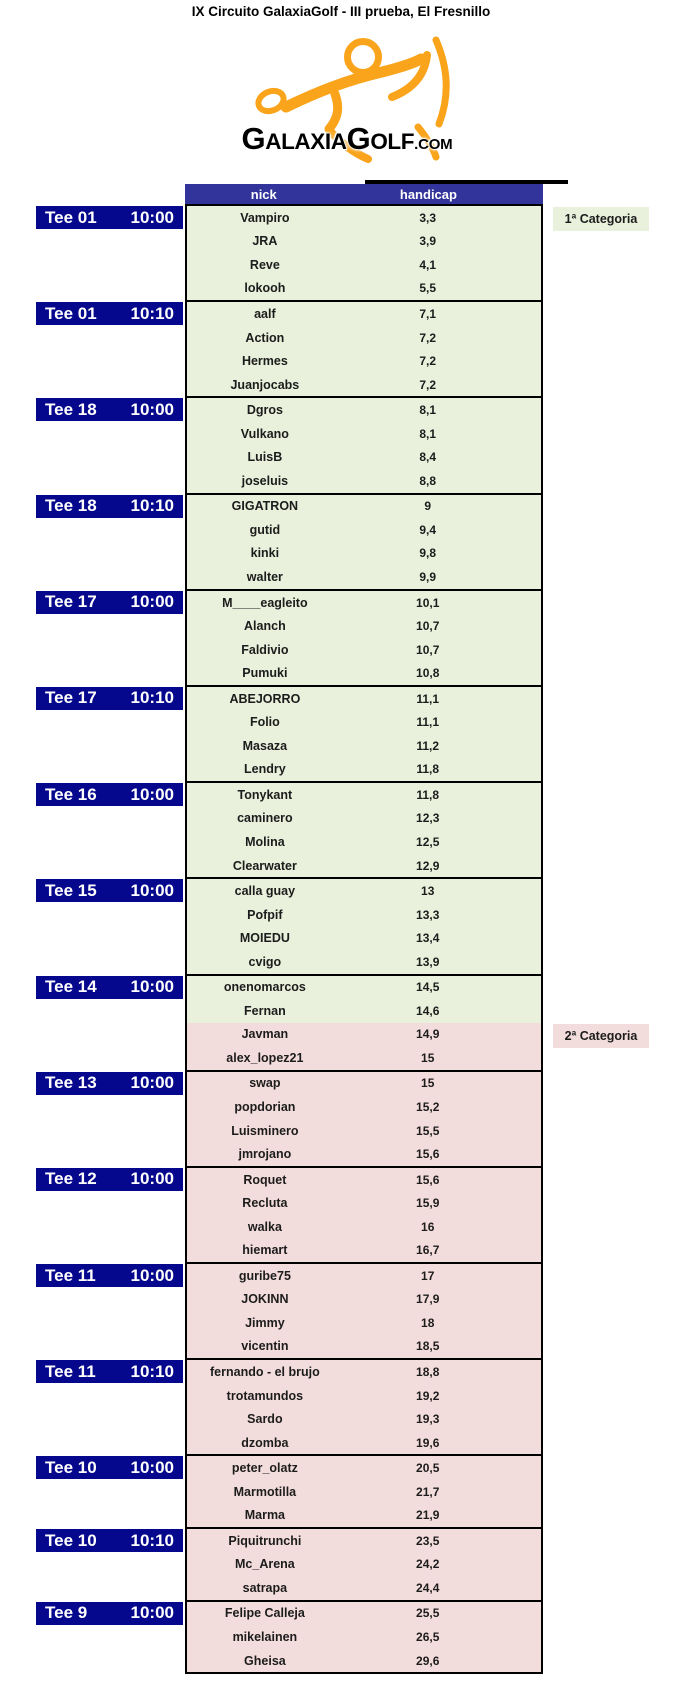  Describe the element at coordinates (364, 1107) in the screenshot. I see `player-row: popdorian 15,2` at that location.